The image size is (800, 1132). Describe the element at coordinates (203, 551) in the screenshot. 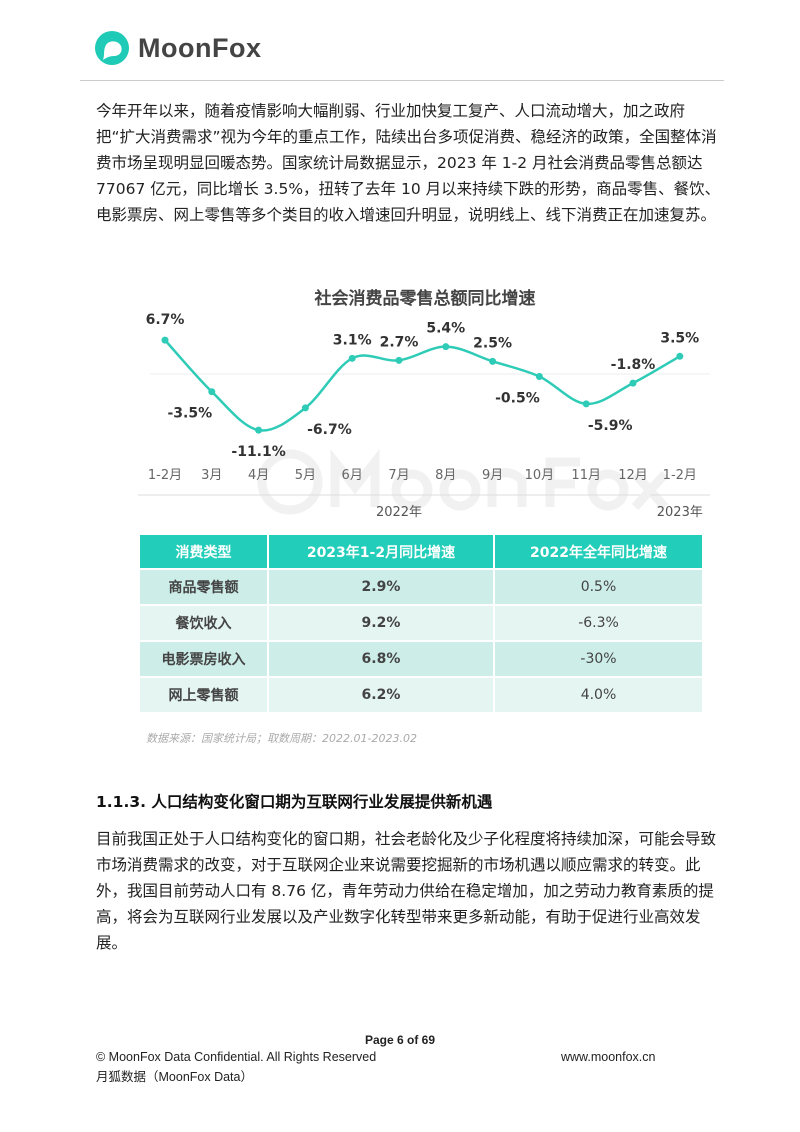

I see `table-header: 消费类型` at that location.